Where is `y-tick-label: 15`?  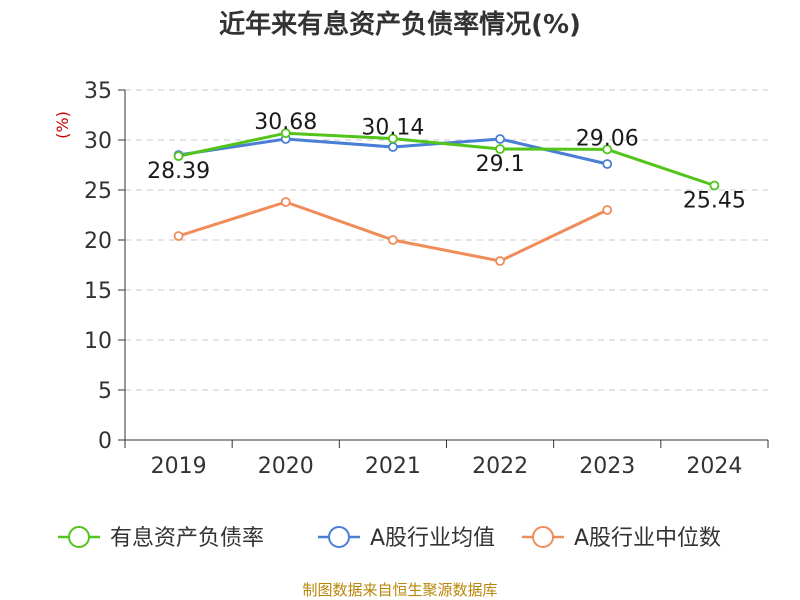
y-tick-label: 15 is located at coordinates (98, 291).